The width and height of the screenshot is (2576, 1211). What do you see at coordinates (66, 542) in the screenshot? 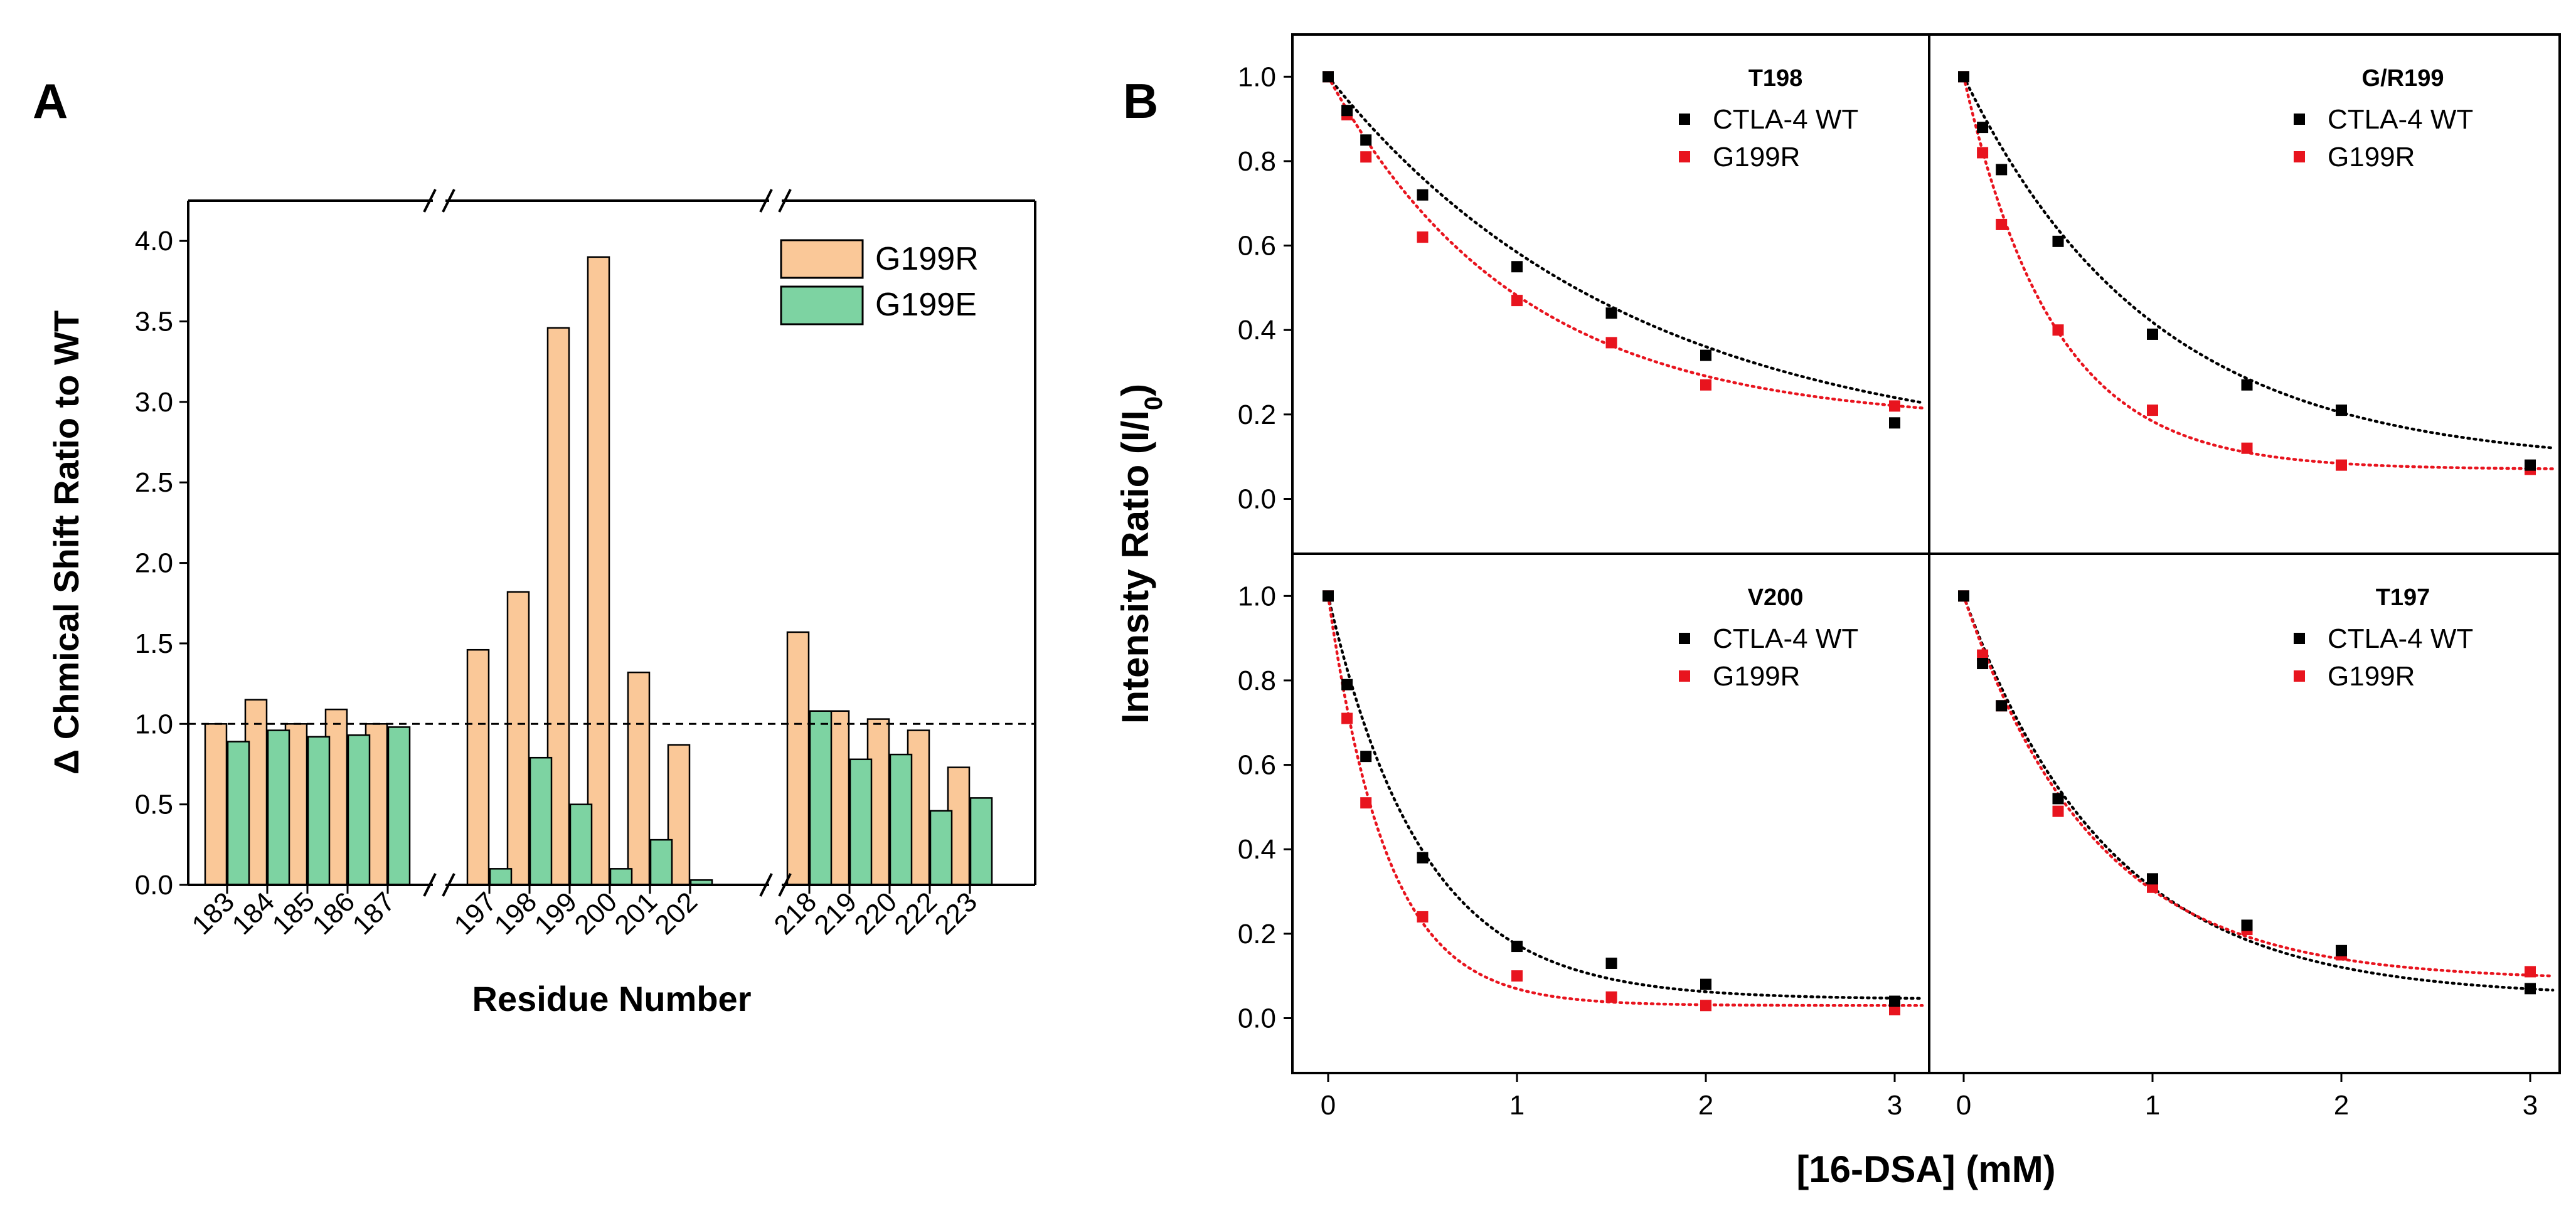
I see `y-axis-label-a: Δ Chmical Shift Ratio to WT` at bounding box center [66, 542].